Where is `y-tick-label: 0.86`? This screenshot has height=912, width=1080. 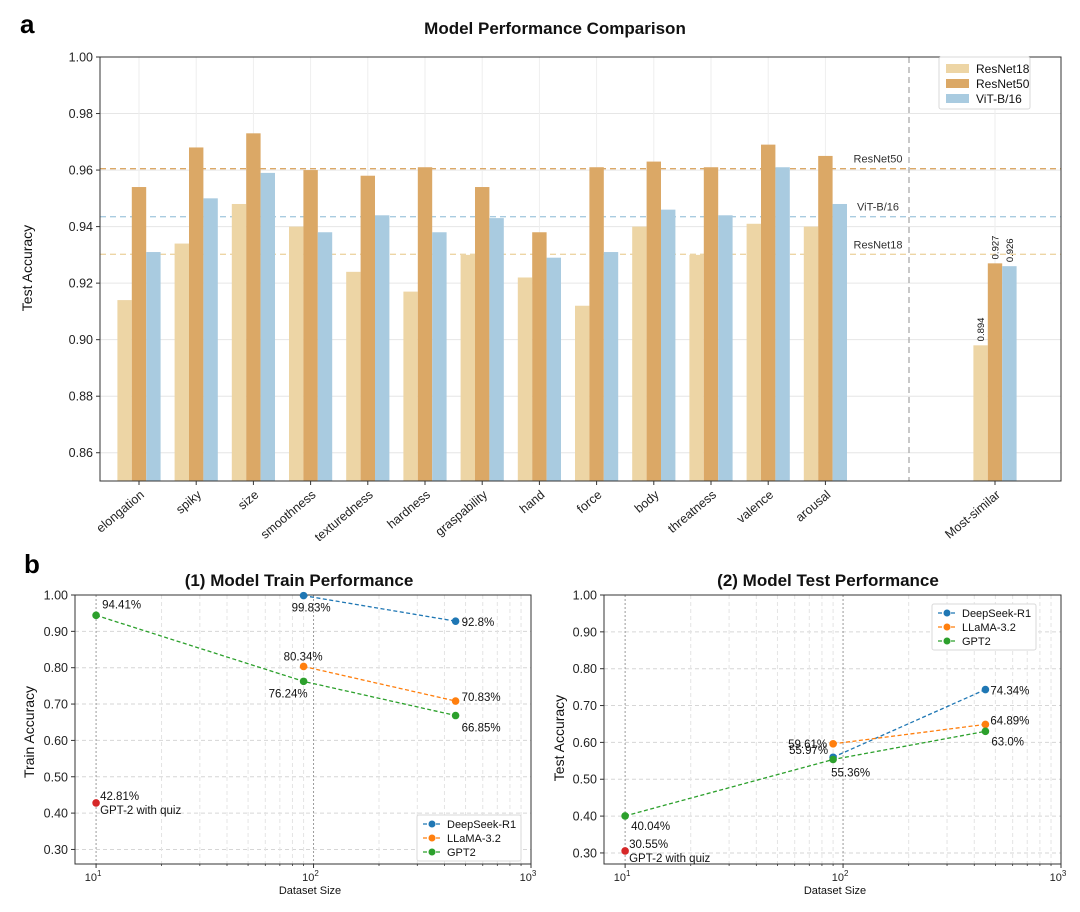 y-tick-label: 0.86 is located at coordinates (81, 453).